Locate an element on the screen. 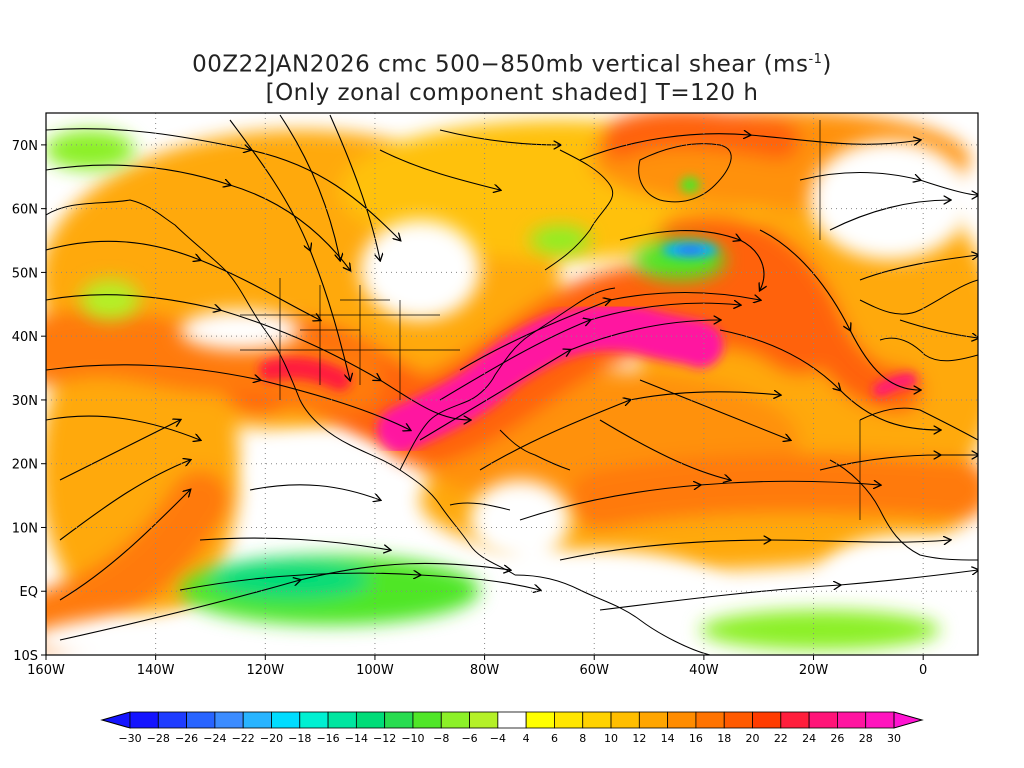 The width and height of the screenshot is (1024, 768). y-tick-label: EQ is located at coordinates (29, 592).